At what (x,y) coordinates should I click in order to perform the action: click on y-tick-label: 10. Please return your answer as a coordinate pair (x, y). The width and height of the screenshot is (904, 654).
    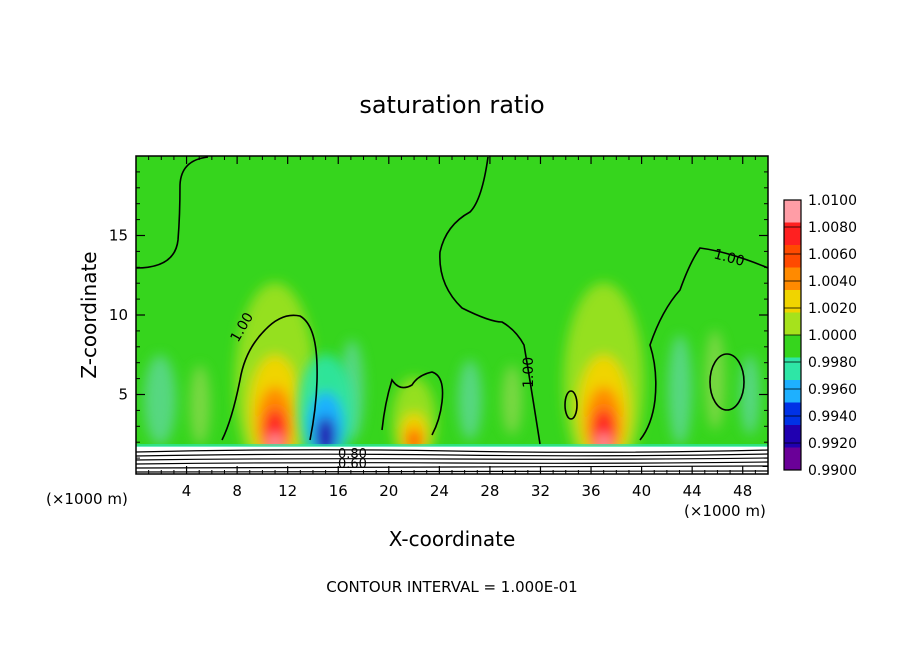
    Looking at the image, I should click on (118, 315).